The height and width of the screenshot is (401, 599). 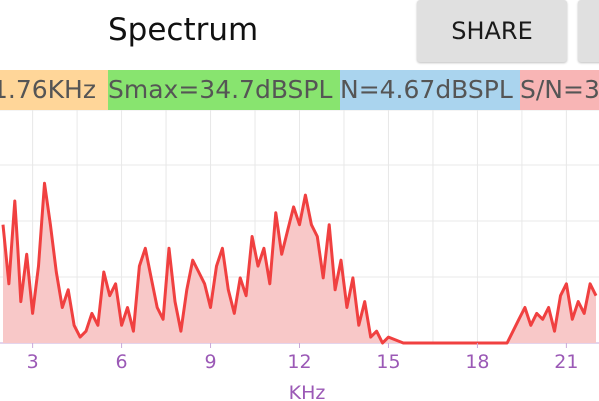 I want to click on x-tick-label: 15, so click(x=388, y=362).